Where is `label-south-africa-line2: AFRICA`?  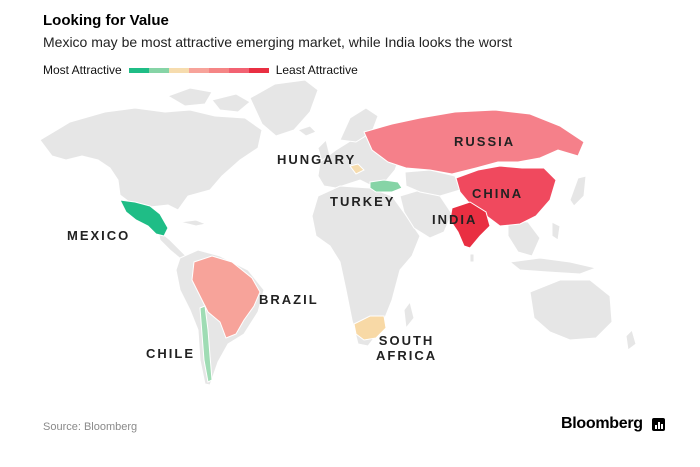
label-south-africa-line2: AFRICA is located at coordinates (407, 355).